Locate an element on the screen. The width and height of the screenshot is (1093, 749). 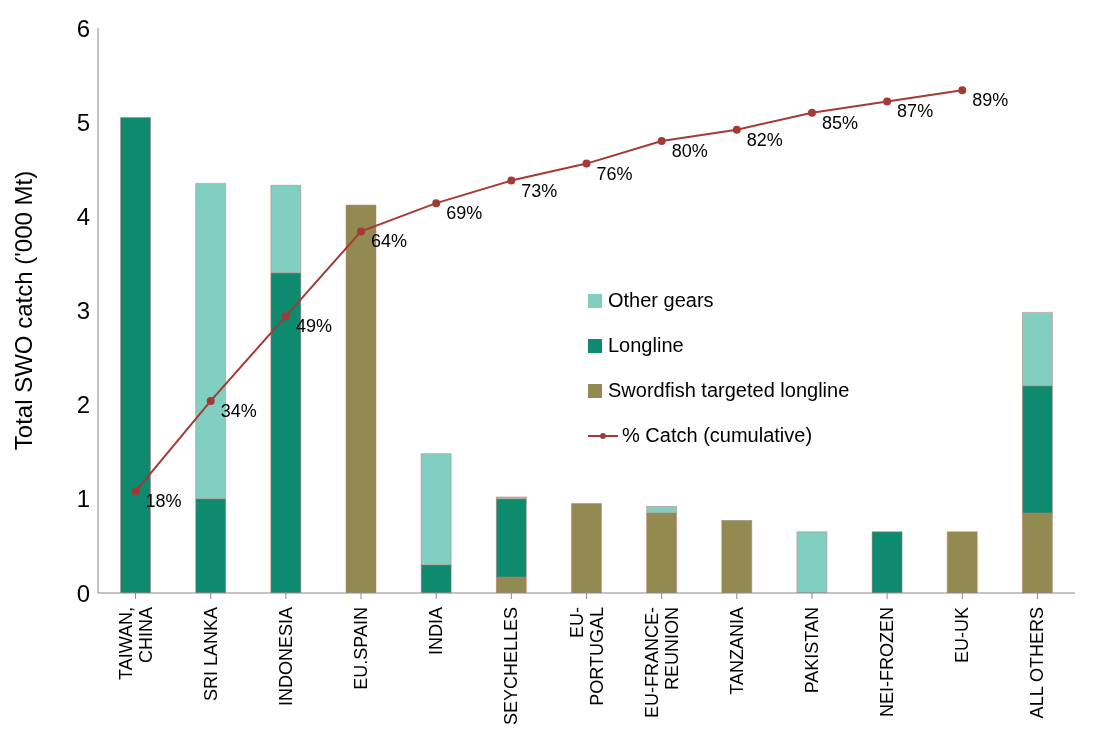
y-tick-label: 4 is located at coordinates (83, 216).